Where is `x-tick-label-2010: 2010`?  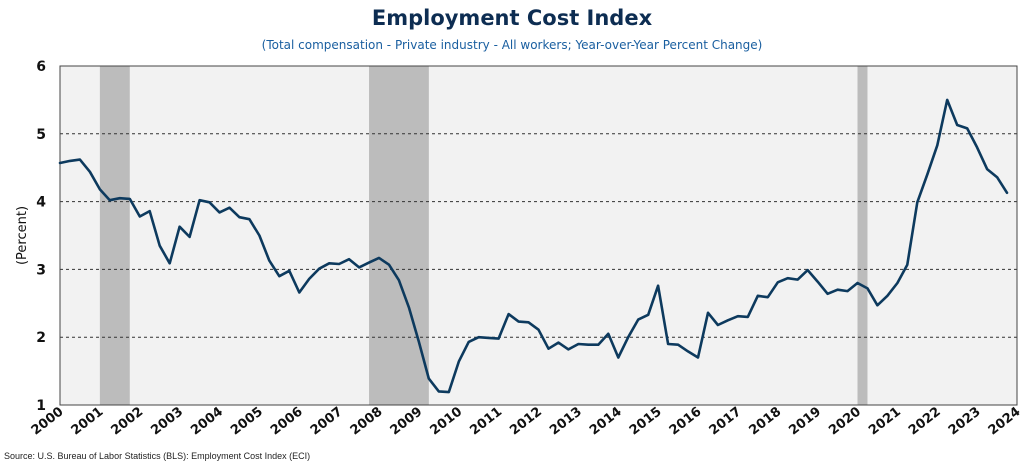
x-tick-label-2010: 2010 is located at coordinates (446, 421).